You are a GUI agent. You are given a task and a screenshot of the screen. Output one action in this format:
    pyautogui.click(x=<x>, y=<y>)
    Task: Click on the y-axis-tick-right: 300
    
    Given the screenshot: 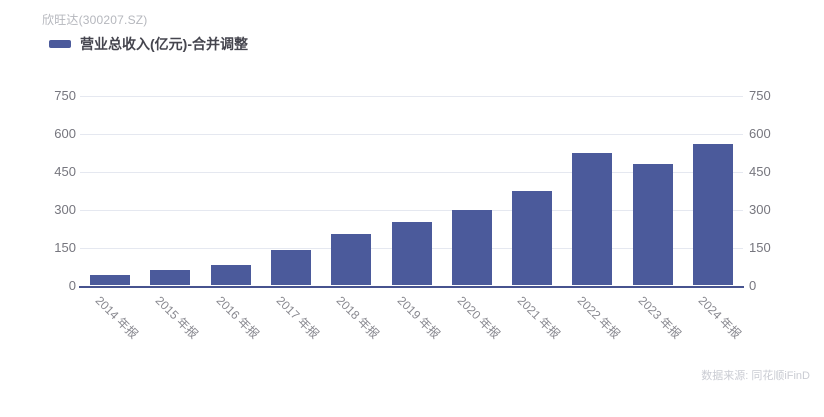 What is the action you would take?
    pyautogui.click(x=760, y=209)
    